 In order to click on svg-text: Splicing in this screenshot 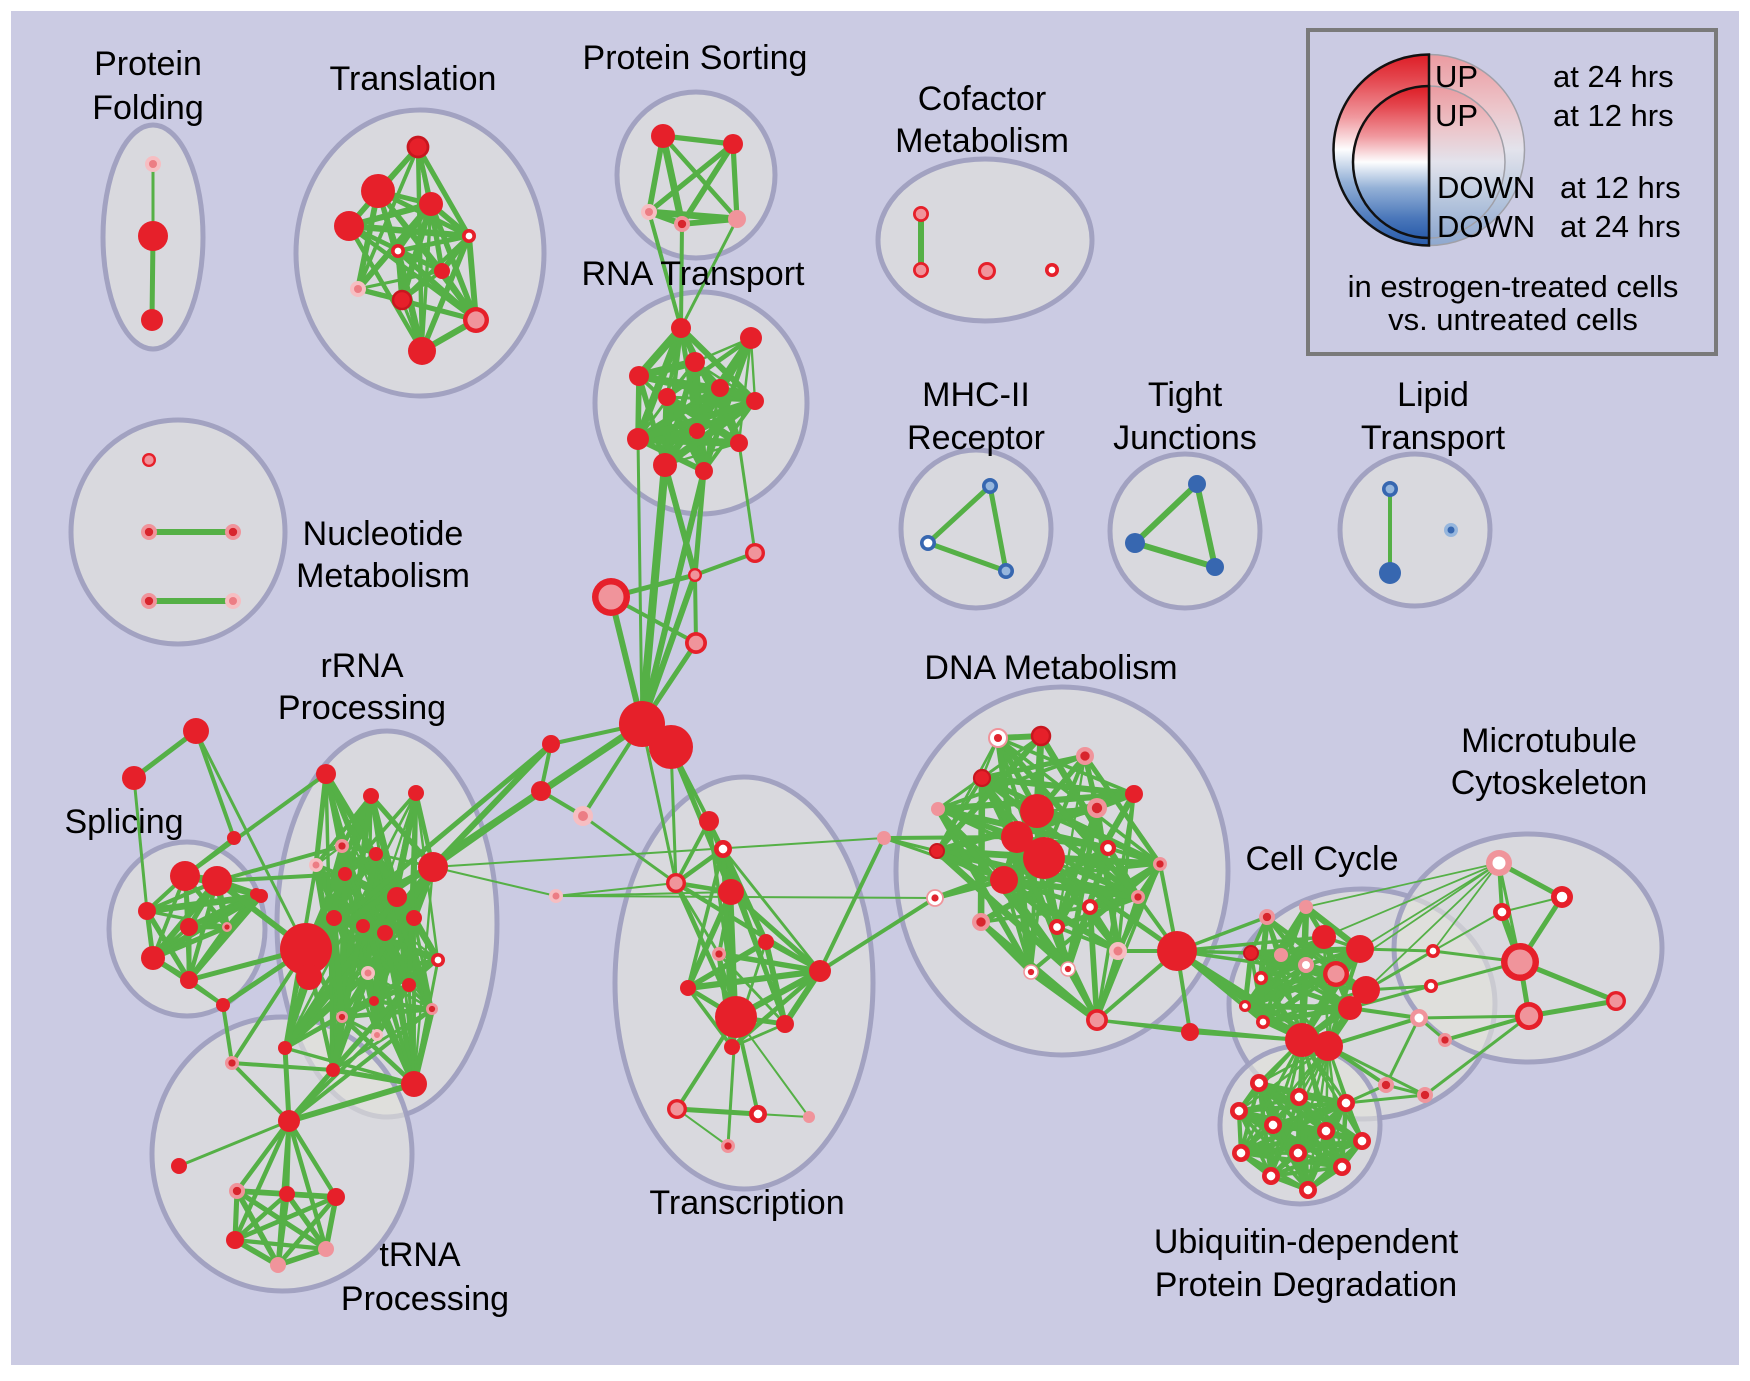, I will do `click(123, 822)`.